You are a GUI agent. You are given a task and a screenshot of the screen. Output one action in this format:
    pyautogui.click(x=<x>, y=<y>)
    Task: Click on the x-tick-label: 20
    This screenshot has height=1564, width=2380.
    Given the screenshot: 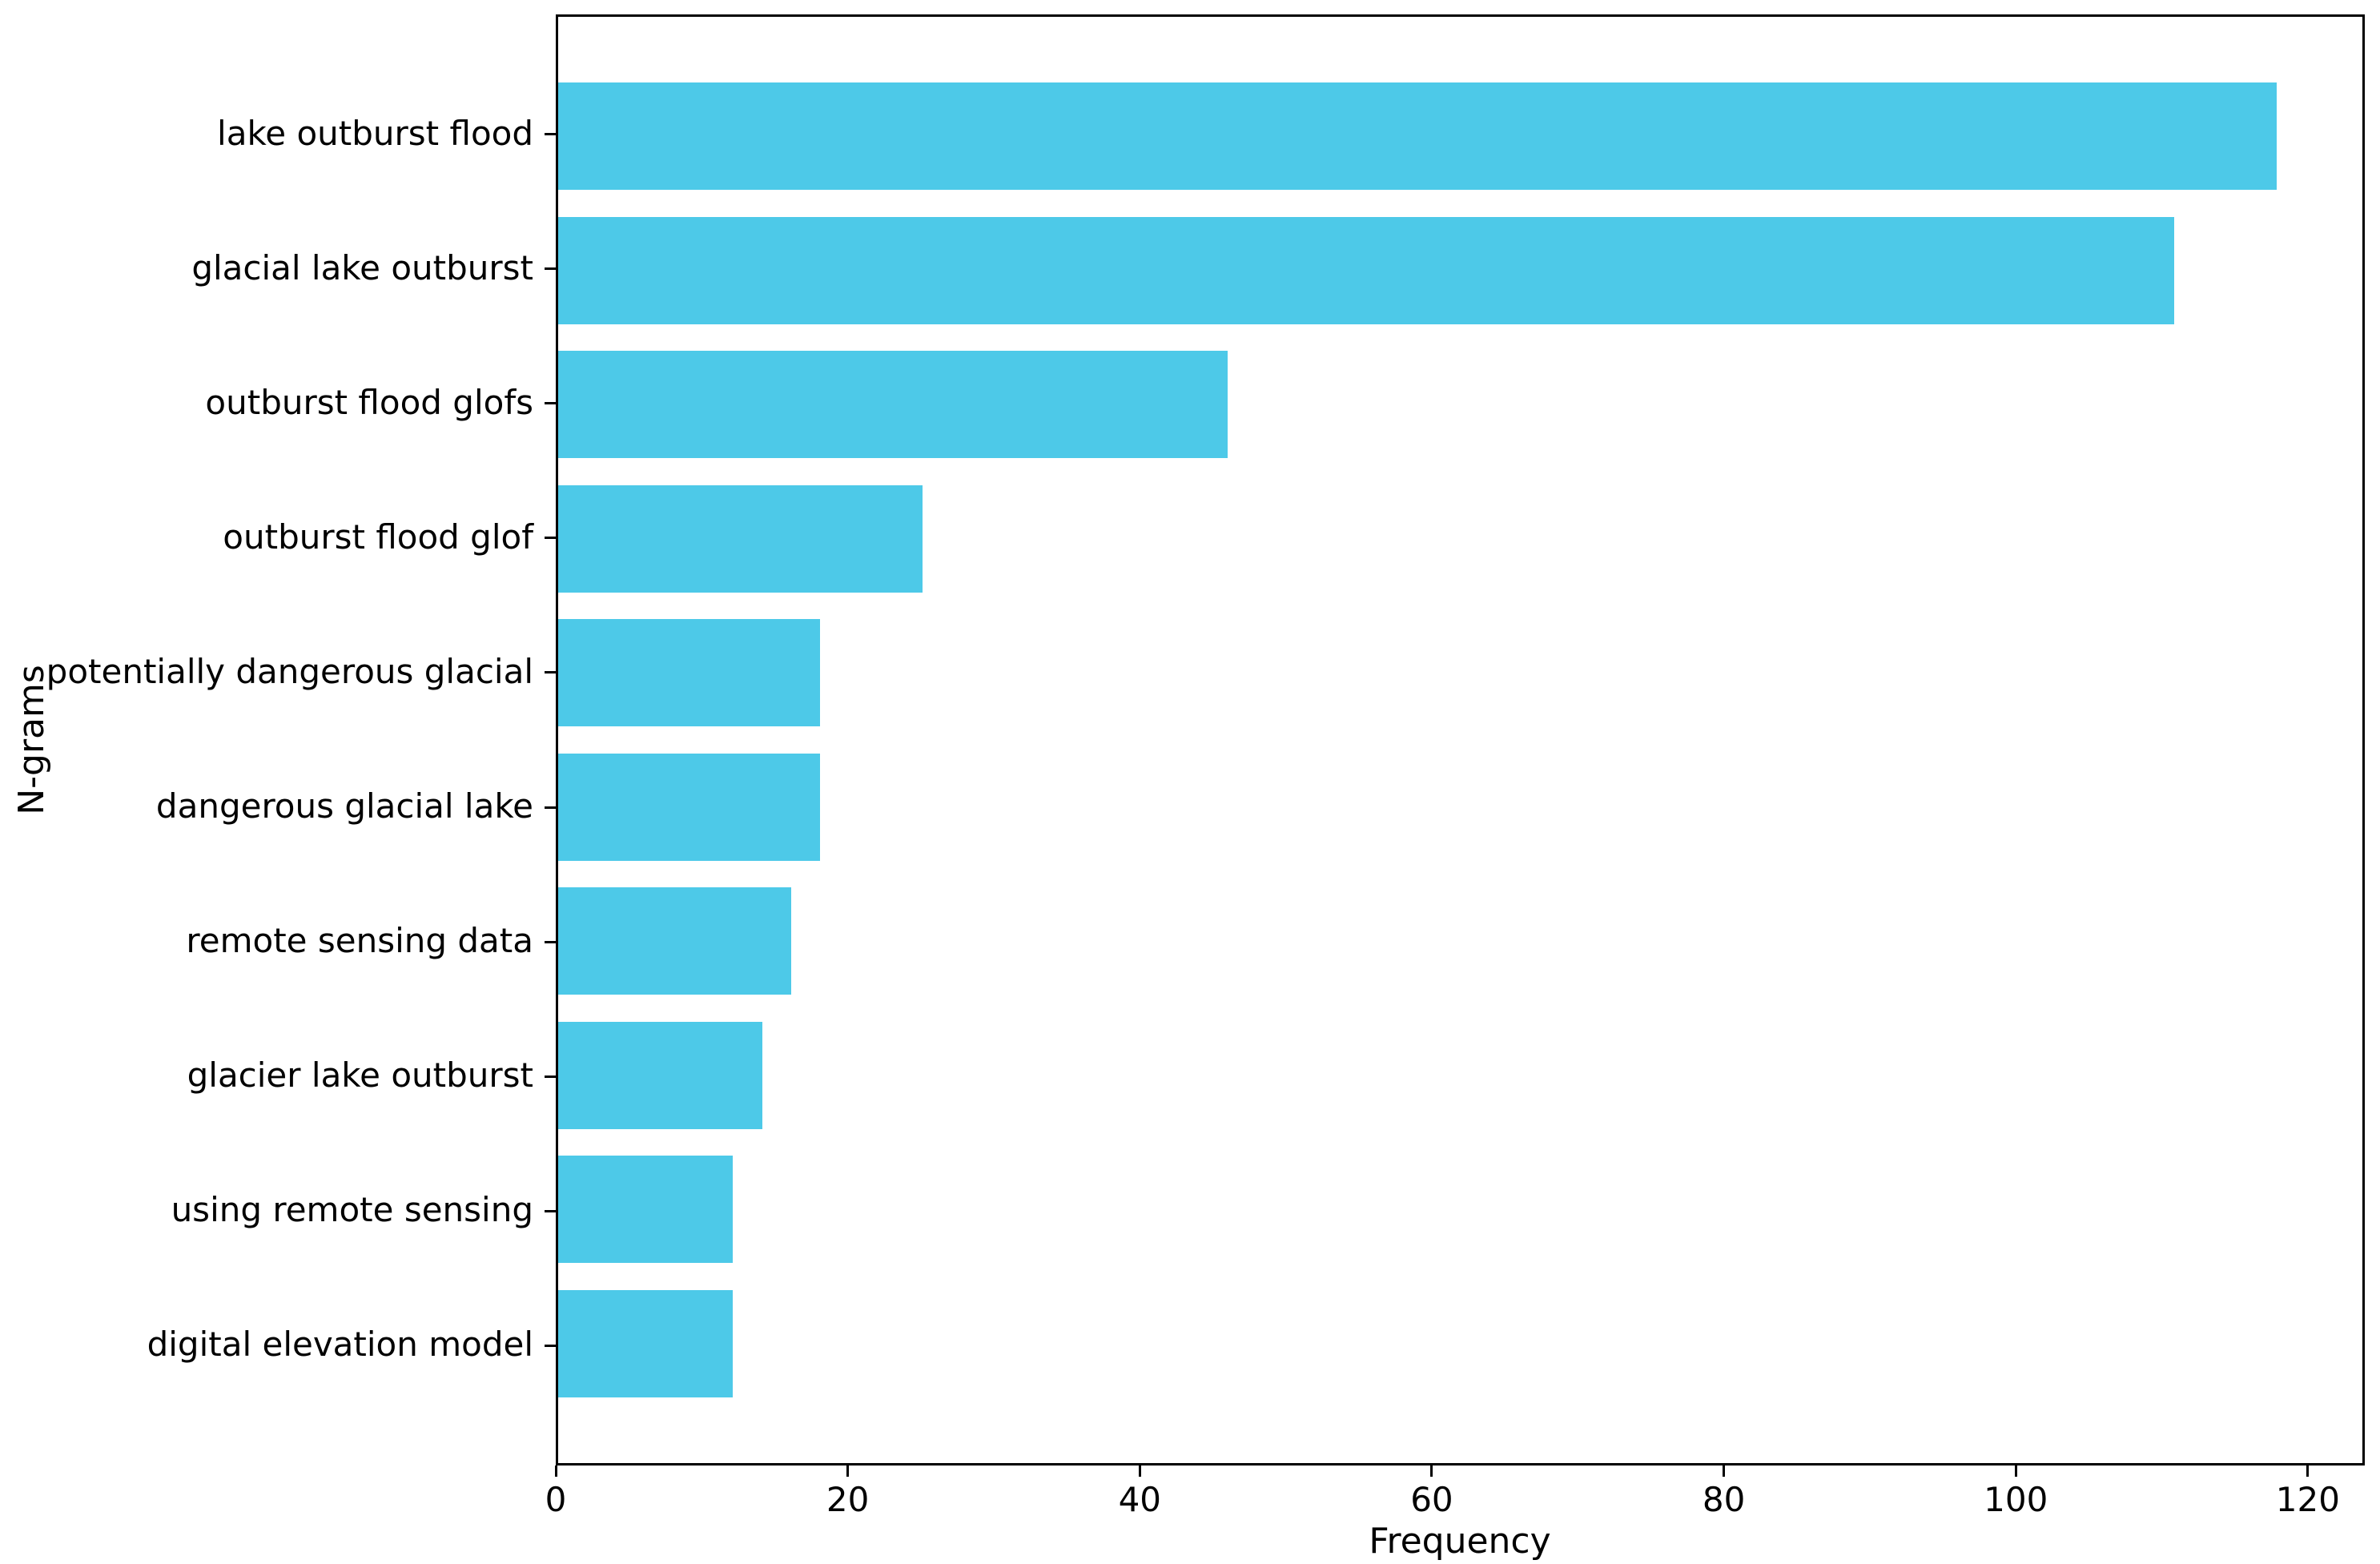 What is the action you would take?
    pyautogui.click(x=848, y=1499)
    